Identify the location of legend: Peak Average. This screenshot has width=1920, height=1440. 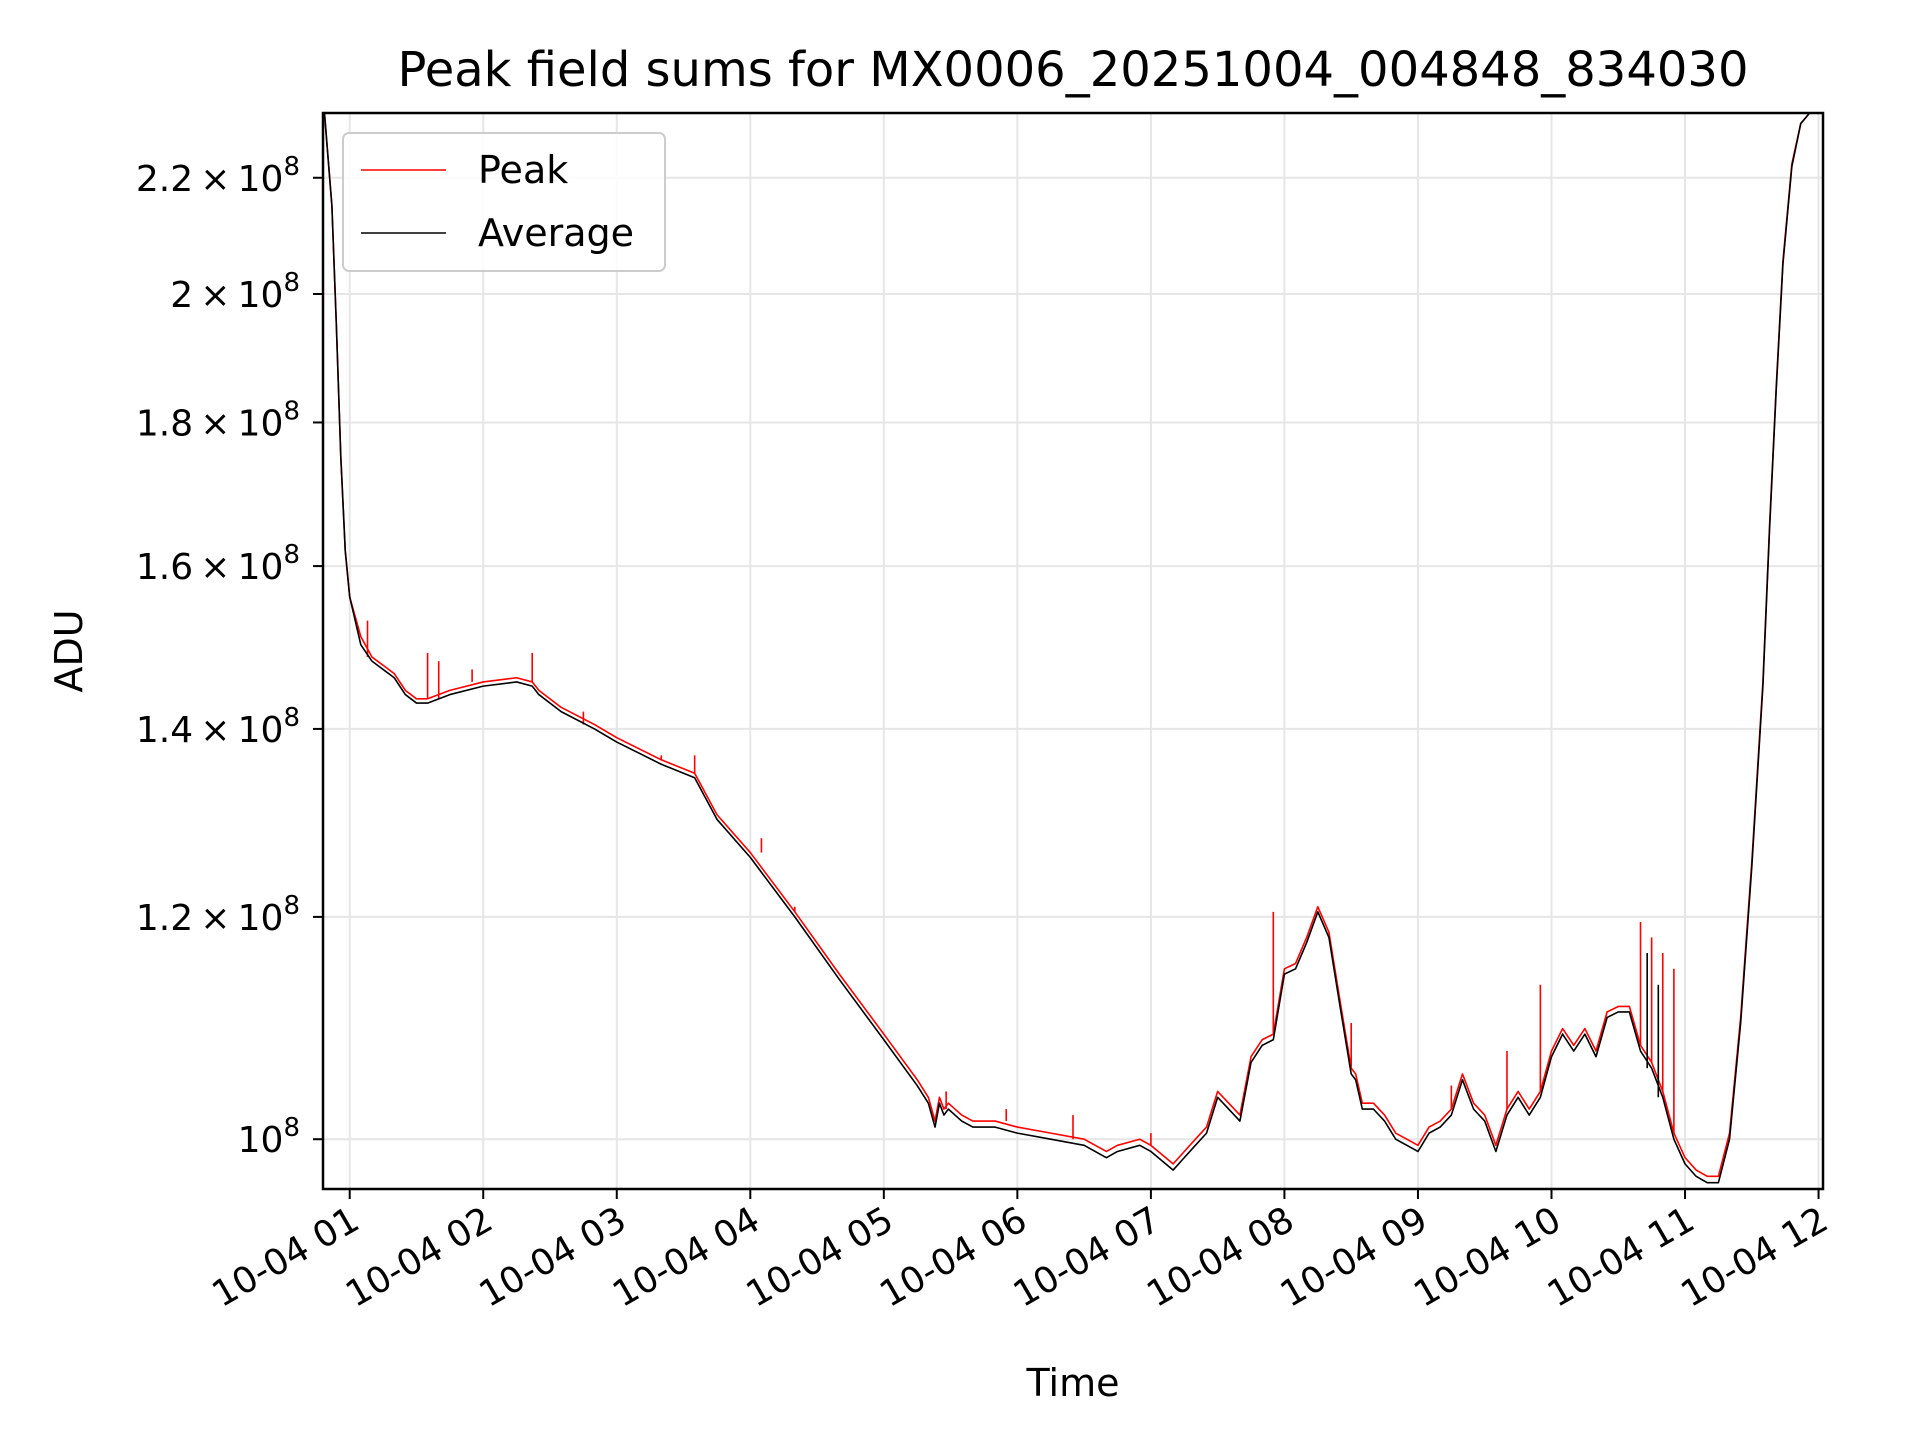
(504, 202).